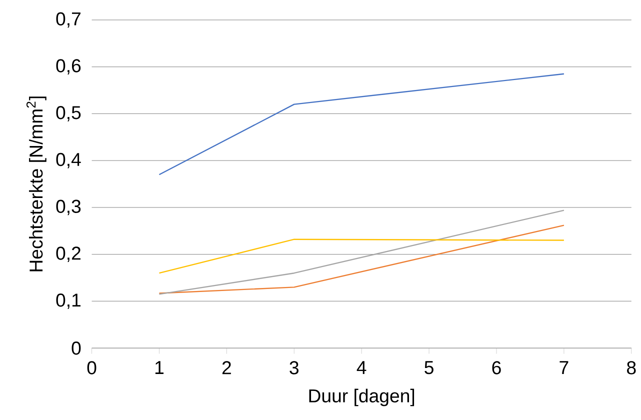 This screenshot has width=641, height=420. Describe the element at coordinates (361, 367) in the screenshot. I see `x-tick-label: 4` at that location.